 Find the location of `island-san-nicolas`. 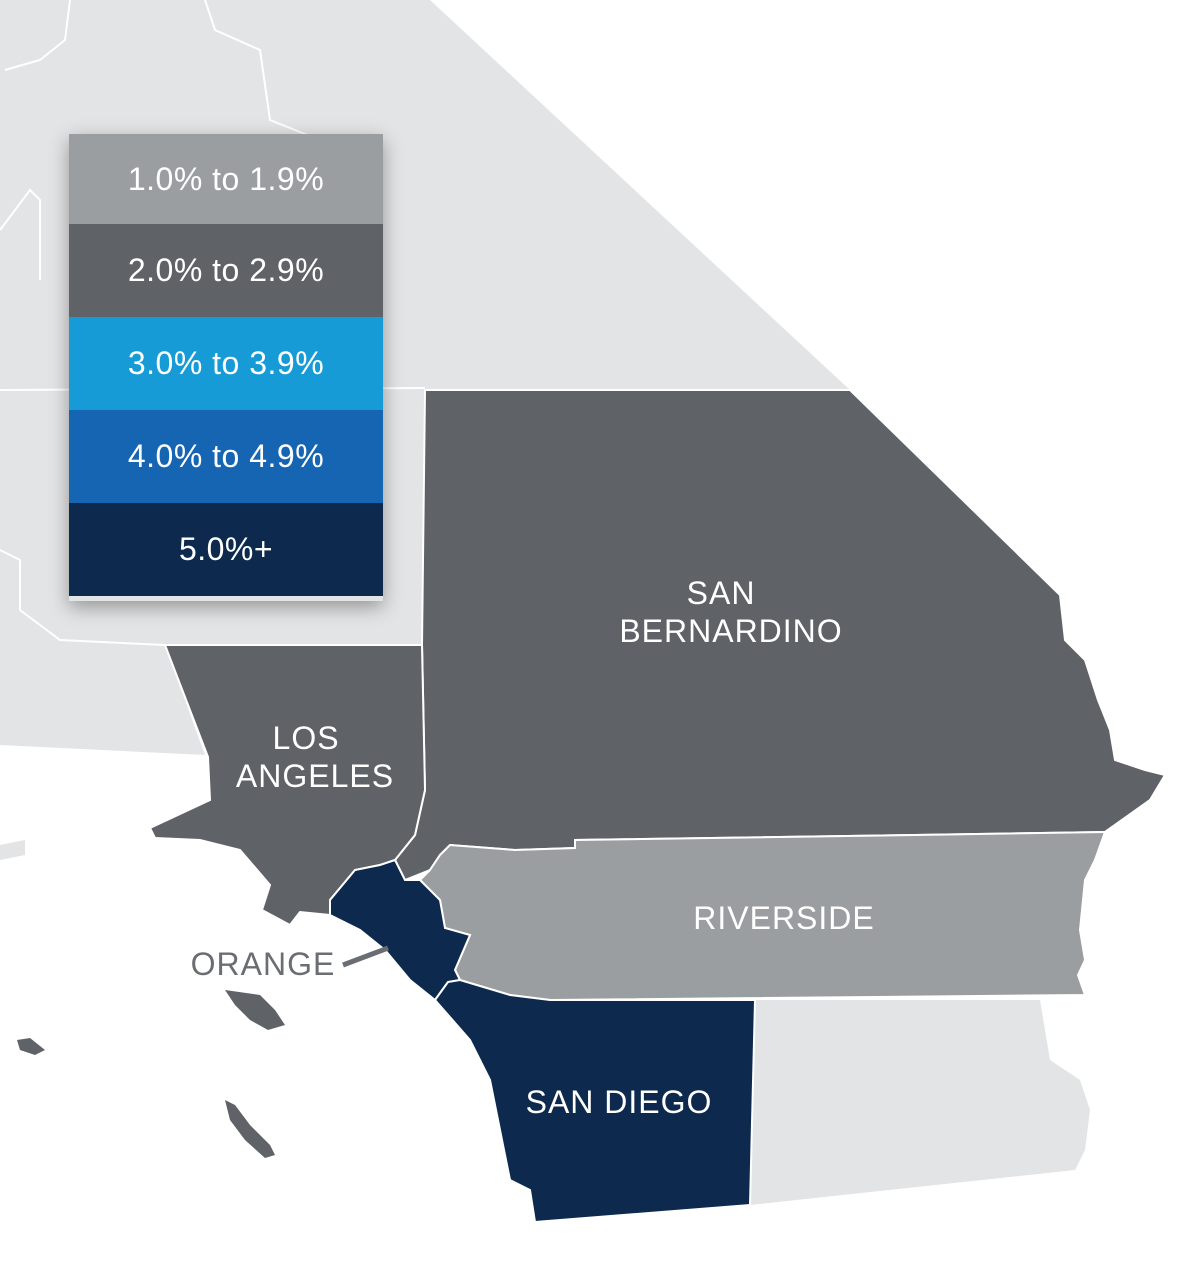

island-san-nicolas is located at coordinates (31, 1046).